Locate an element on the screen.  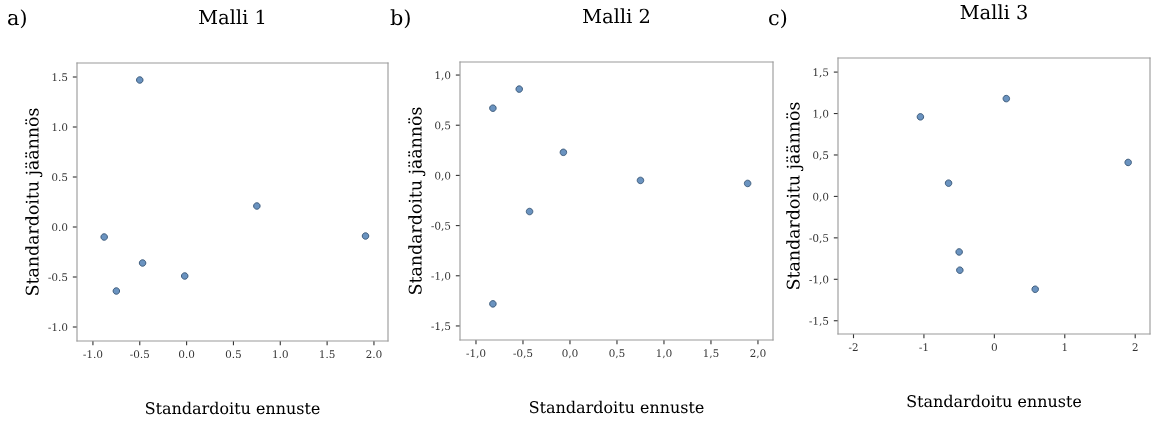
y-tick-label: 0.0 is located at coordinates (60, 227).